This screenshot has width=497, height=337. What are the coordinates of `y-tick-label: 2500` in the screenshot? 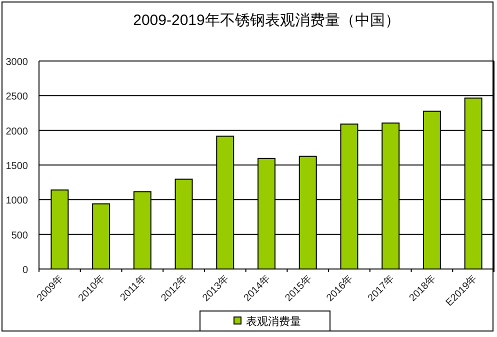 It's located at (17, 97).